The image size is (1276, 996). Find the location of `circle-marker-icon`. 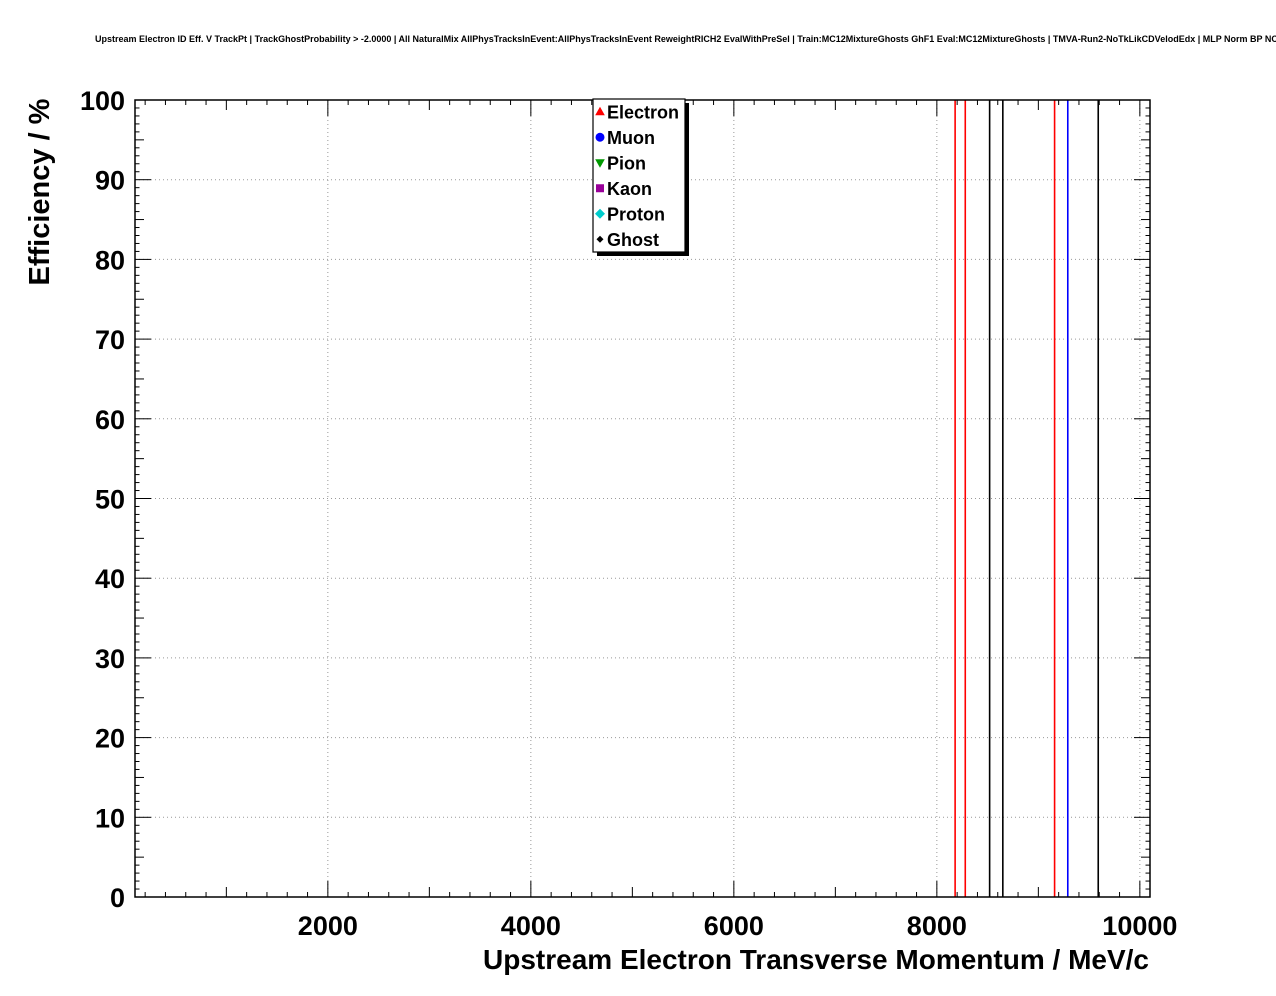

circle-marker-icon is located at coordinates (600, 137).